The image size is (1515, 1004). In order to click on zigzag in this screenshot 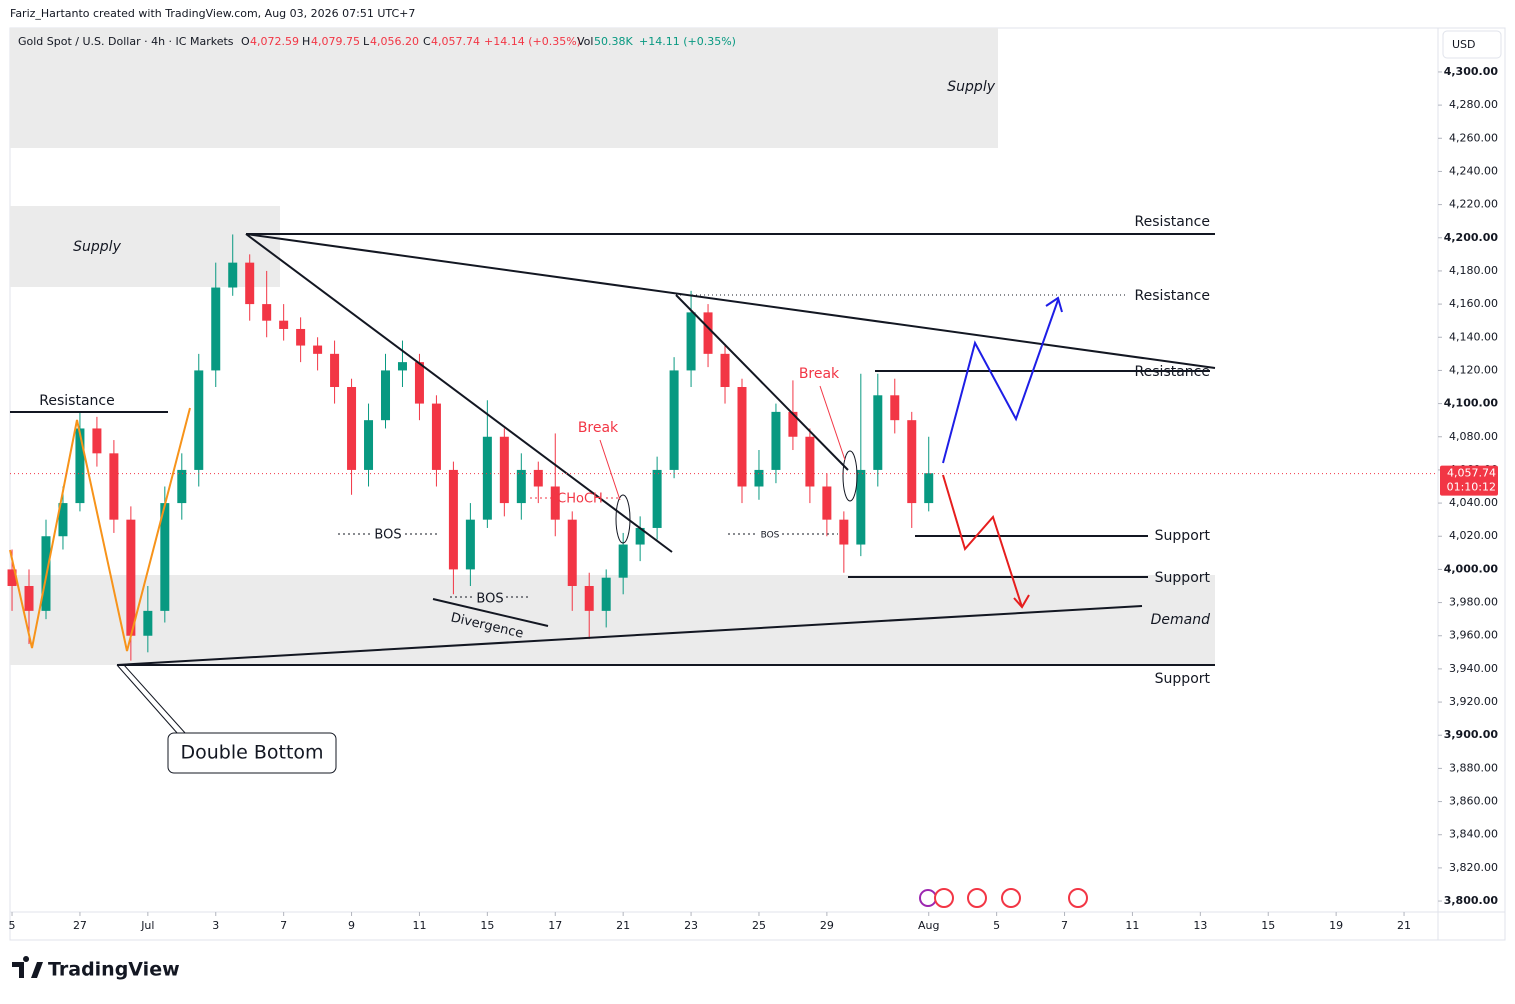, I will do `click(100, 529)`.